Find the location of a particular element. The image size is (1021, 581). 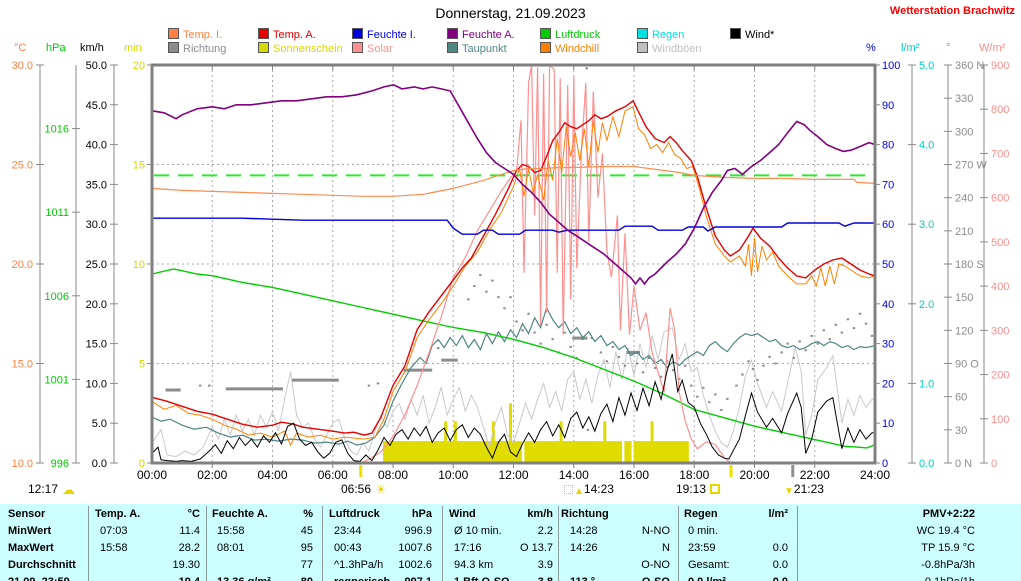

legend-label: Wind* is located at coordinates (760, 35).